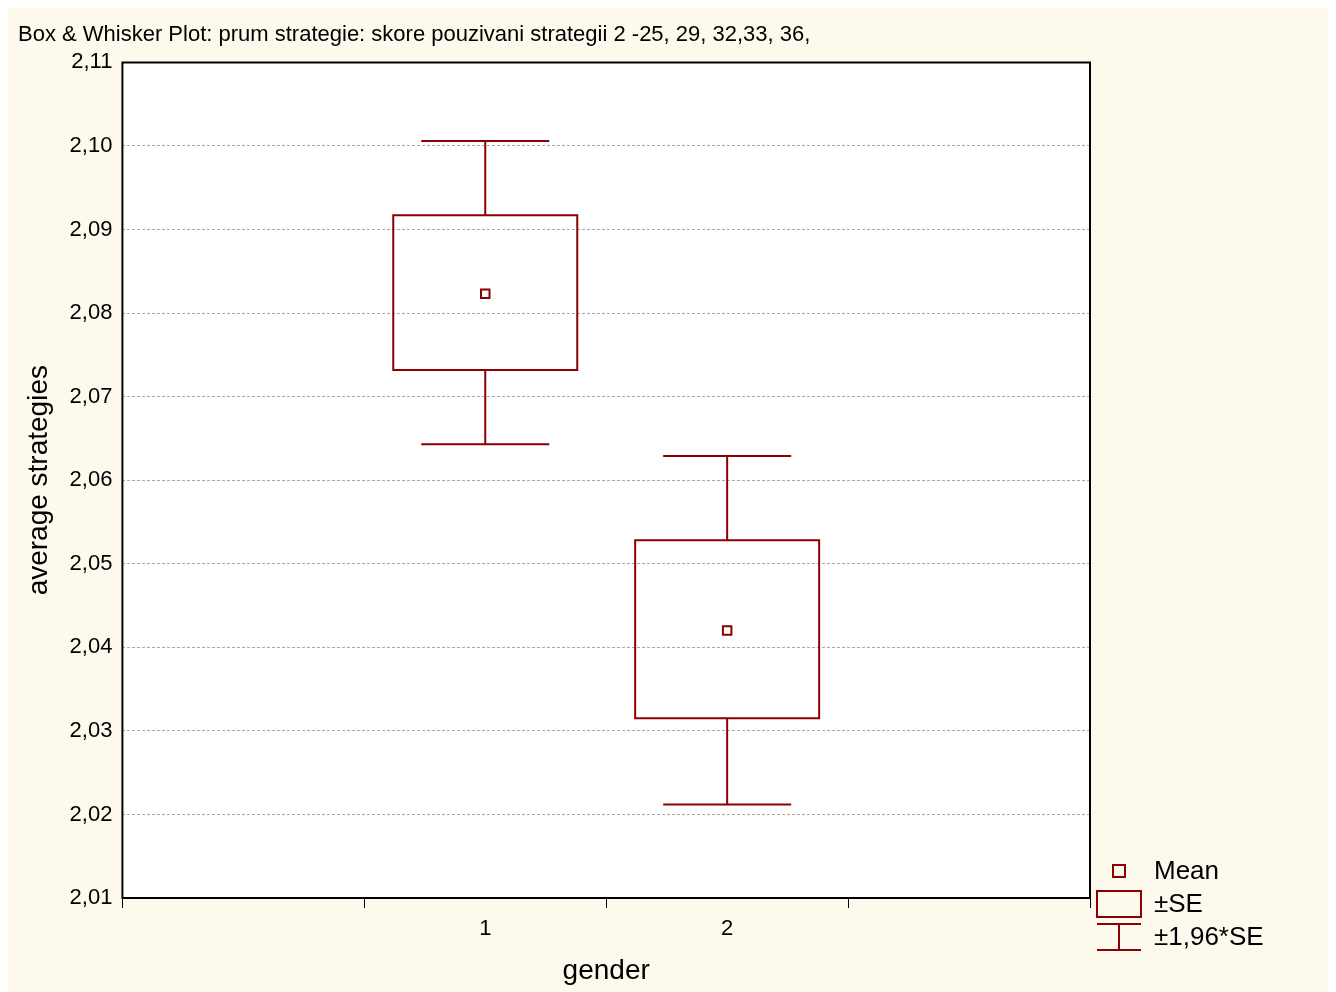 The image size is (1336, 992). Describe the element at coordinates (606, 969) in the screenshot. I see `x-axis-title: gender` at that location.